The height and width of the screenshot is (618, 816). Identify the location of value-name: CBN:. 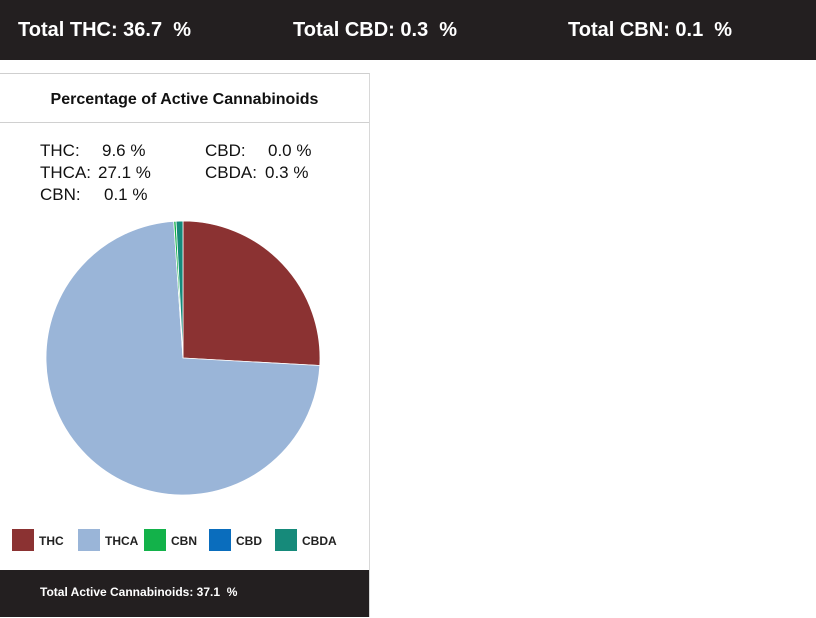
(60, 194).